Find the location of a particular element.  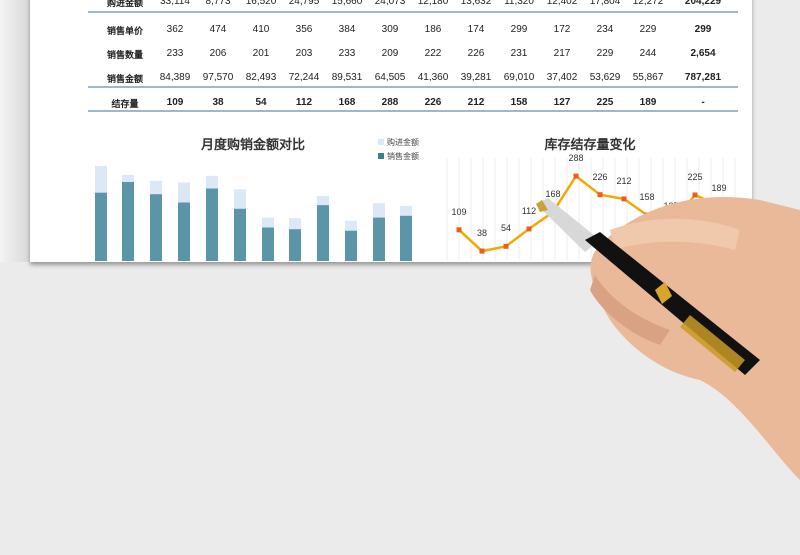

total-cell: 299 is located at coordinates (703, 29).